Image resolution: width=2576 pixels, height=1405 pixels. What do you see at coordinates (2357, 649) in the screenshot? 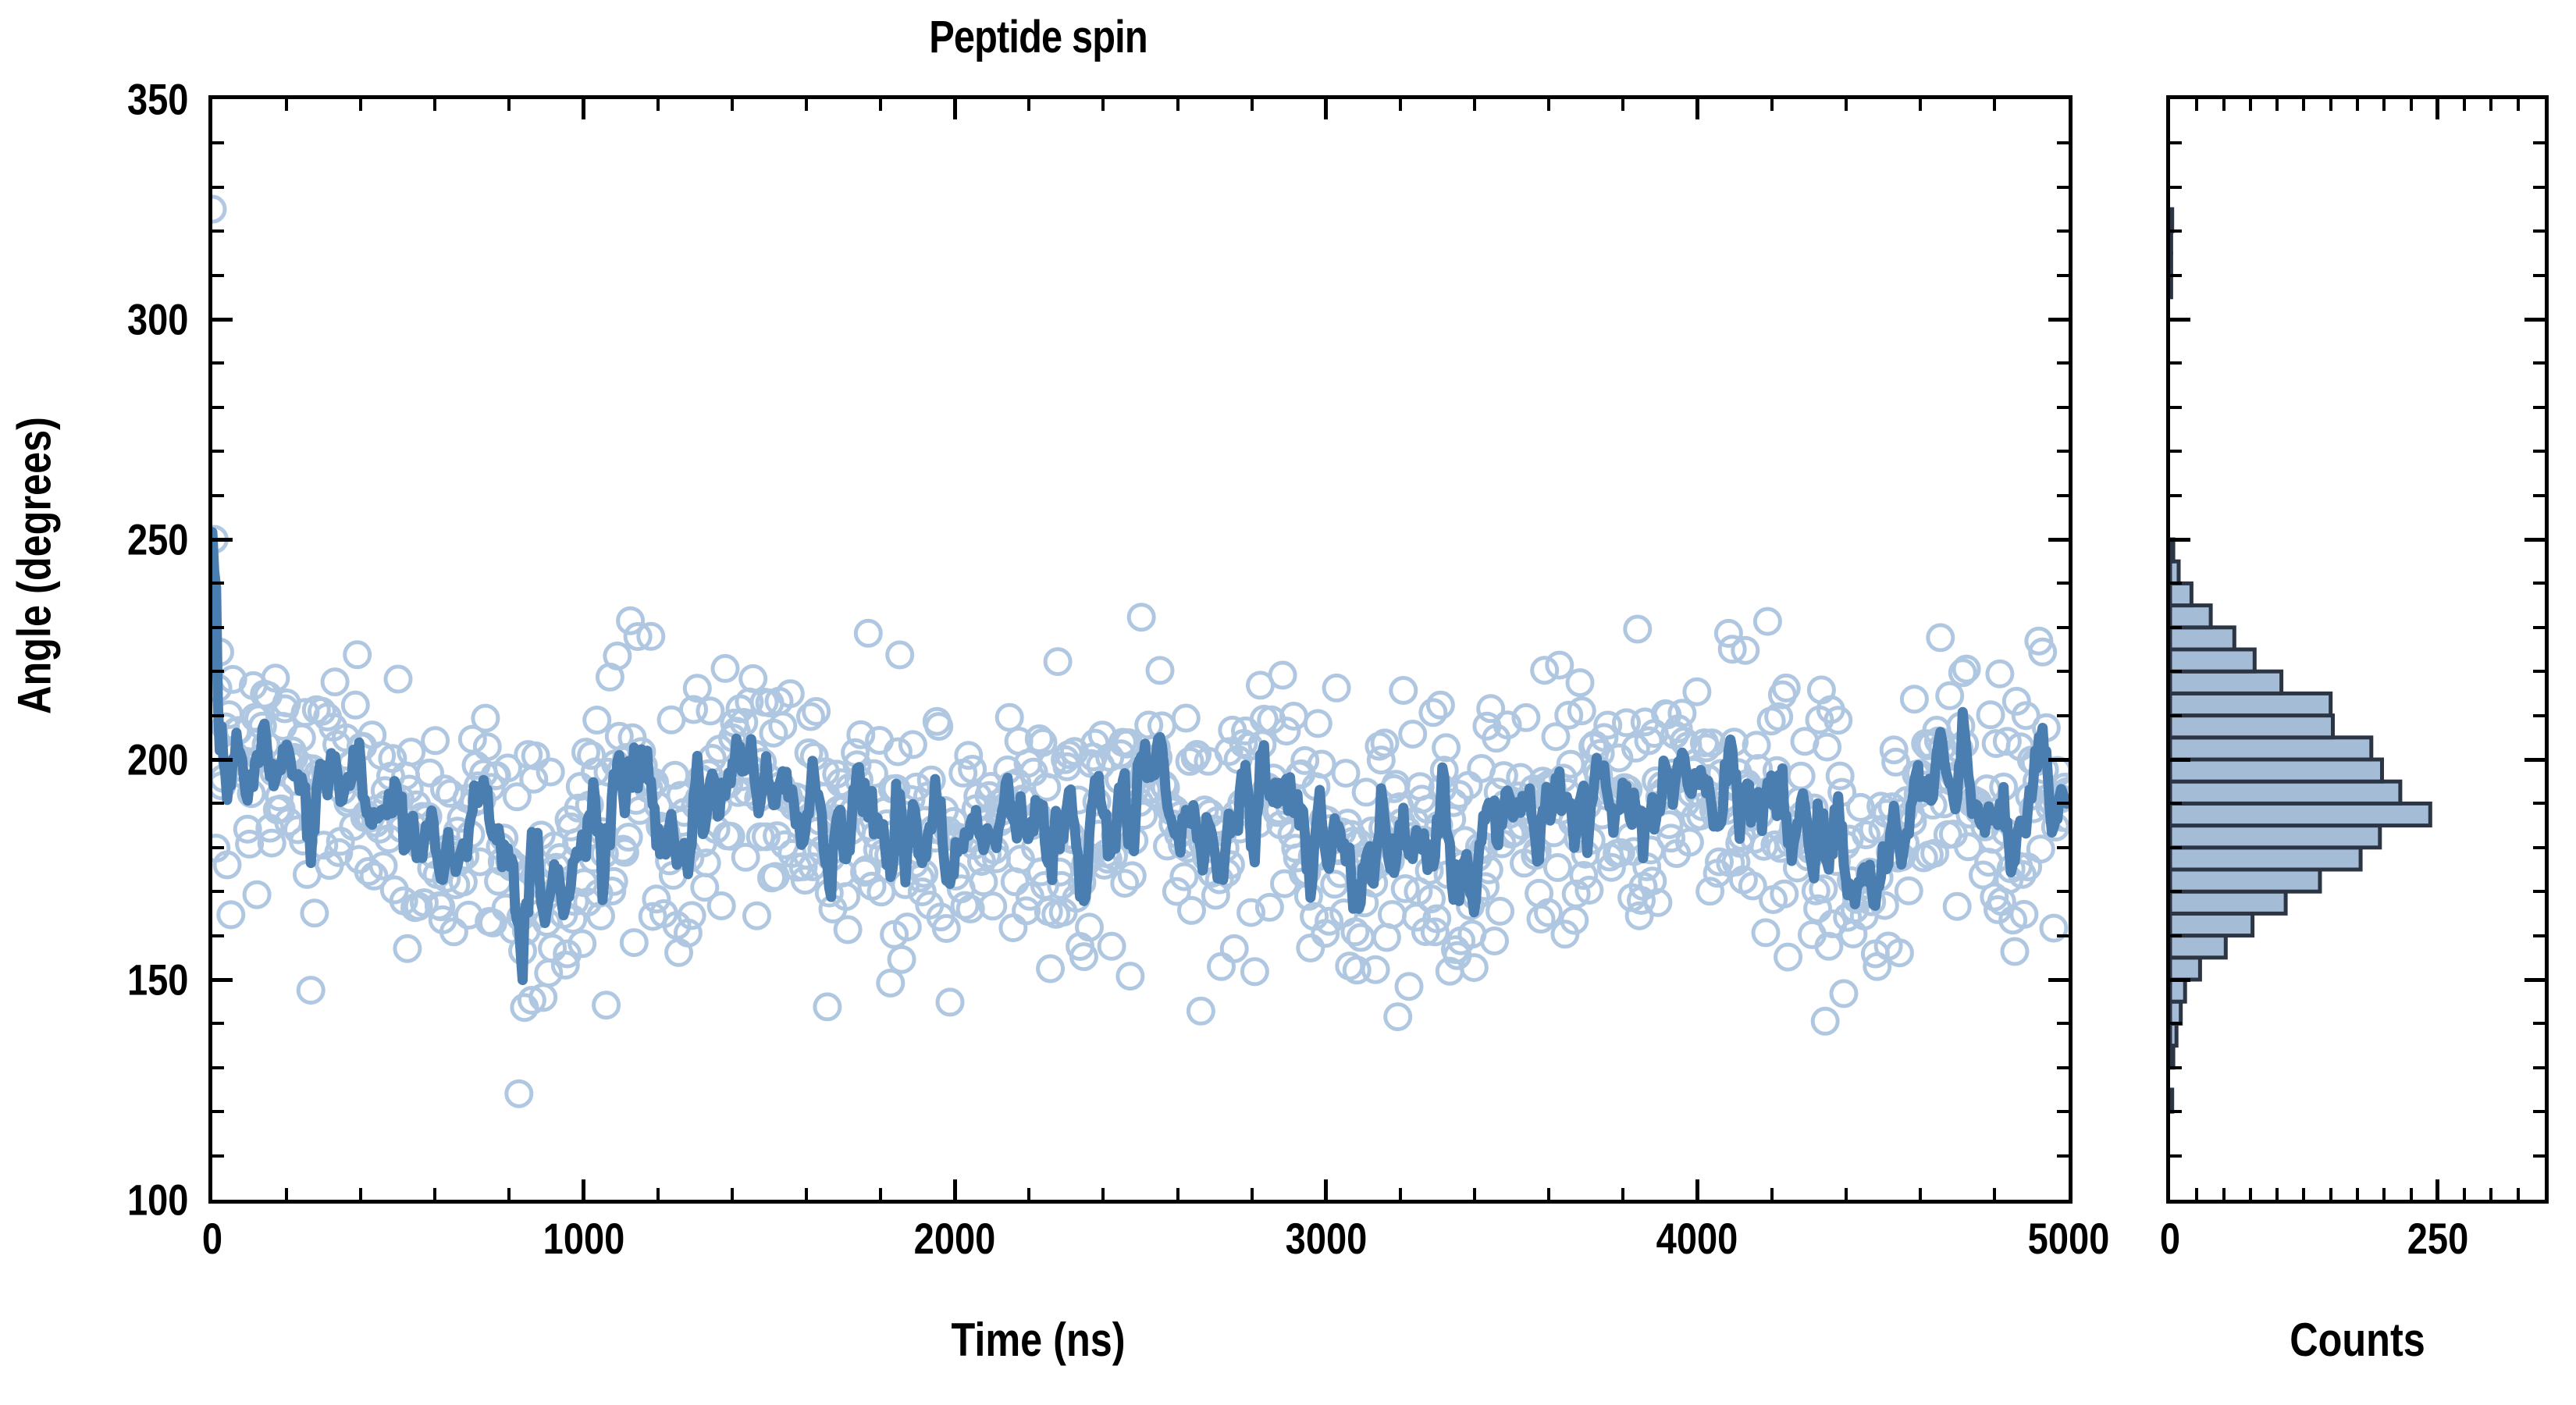
I see `histogram-plot-area` at bounding box center [2357, 649].